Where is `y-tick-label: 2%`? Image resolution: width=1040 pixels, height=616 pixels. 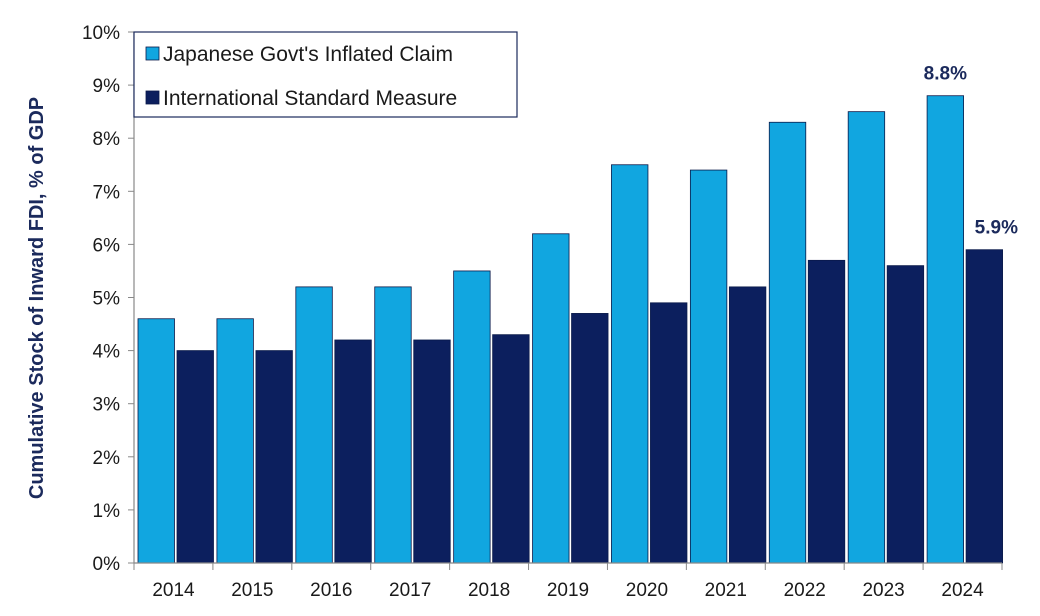
y-tick-label: 2% is located at coordinates (107, 458).